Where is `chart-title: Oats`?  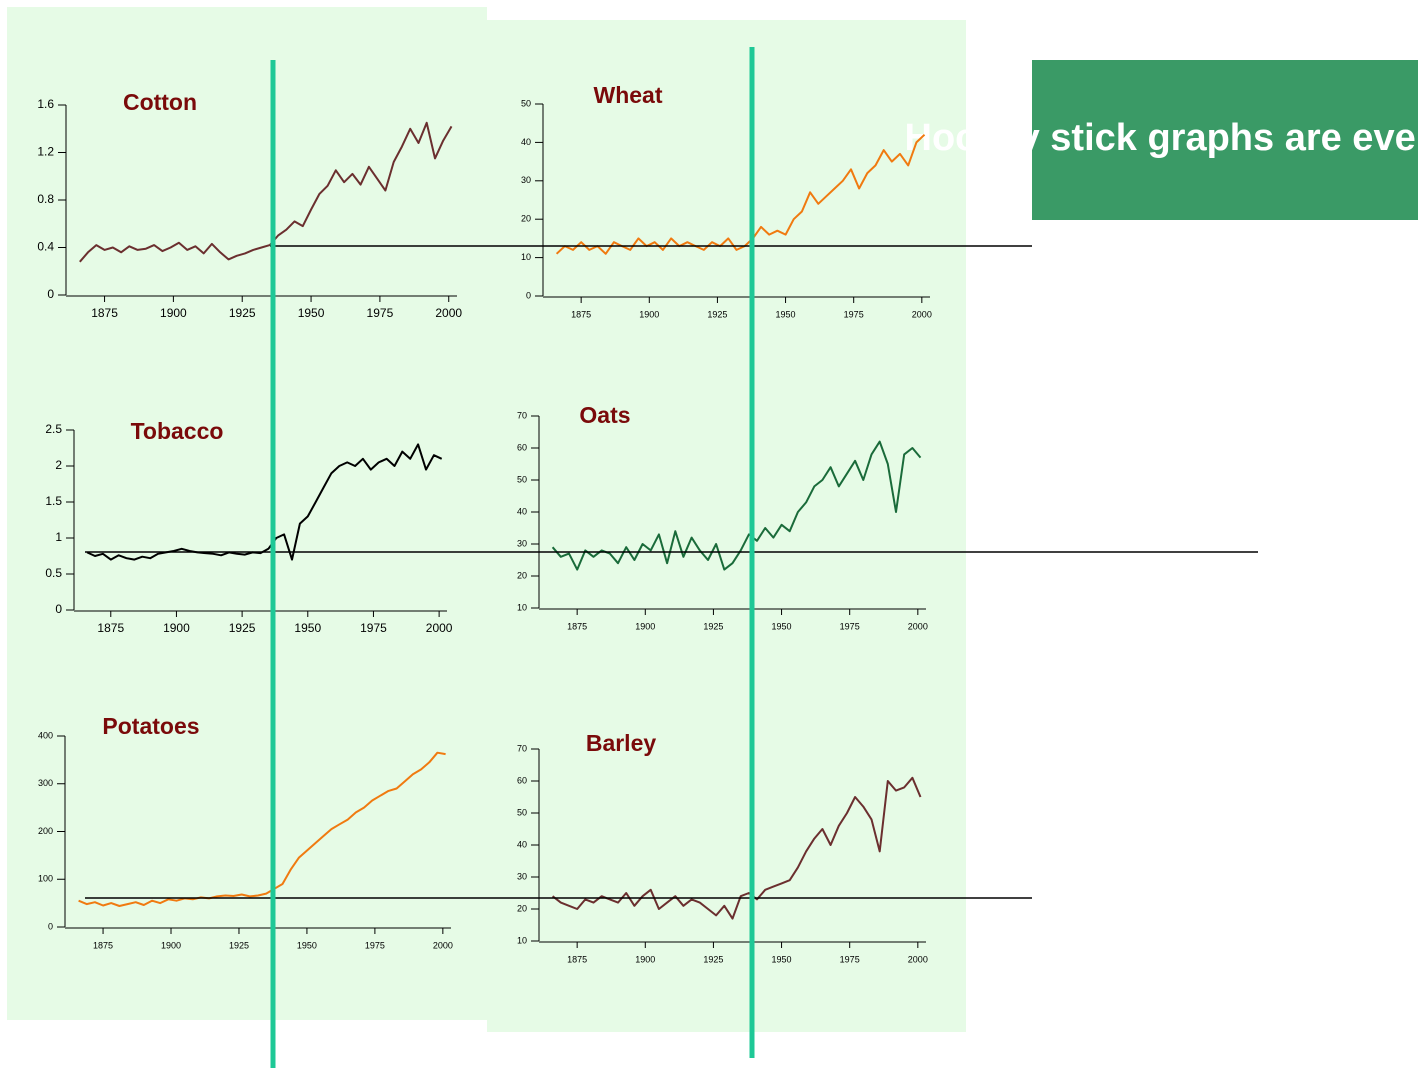
chart-title: Oats is located at coordinates (604, 415).